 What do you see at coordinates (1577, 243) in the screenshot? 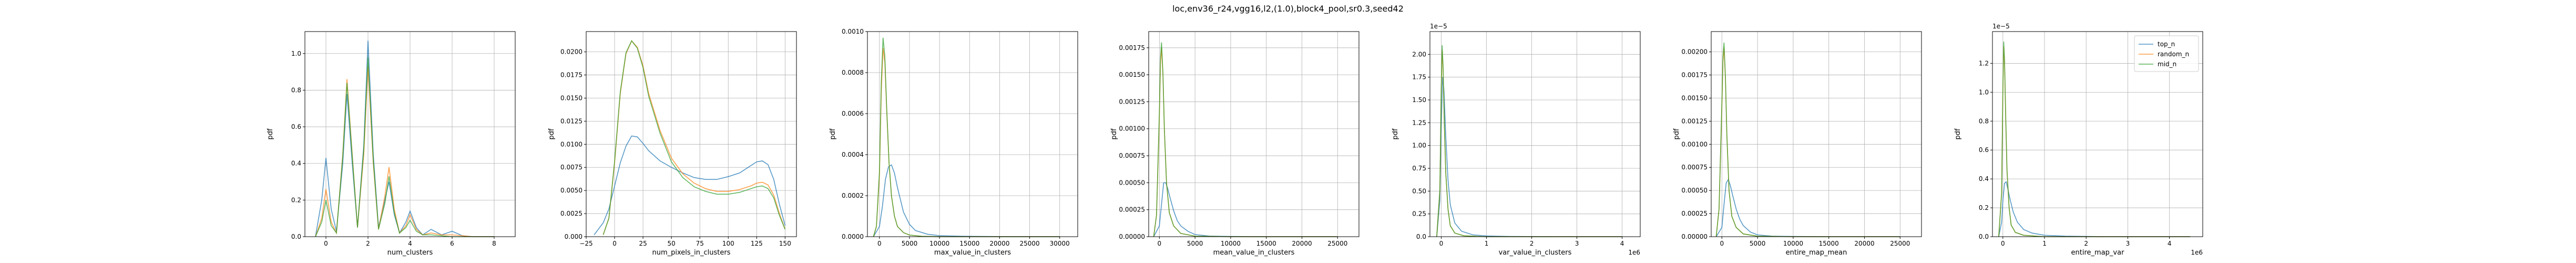
I see `x-tick-label: 3` at bounding box center [1577, 243].